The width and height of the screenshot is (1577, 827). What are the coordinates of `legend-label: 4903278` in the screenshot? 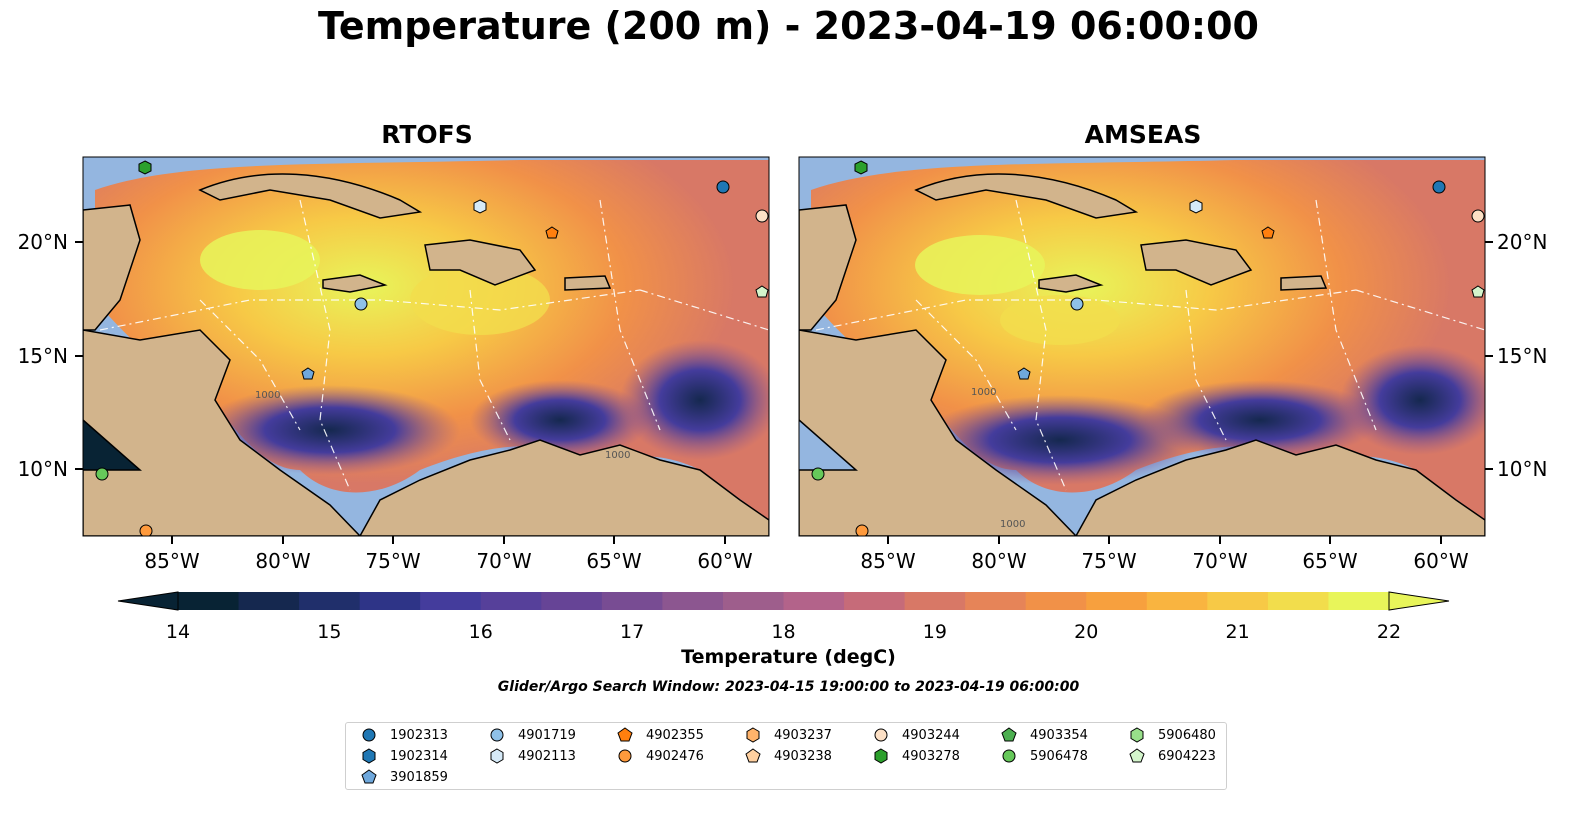 It's located at (931, 756).